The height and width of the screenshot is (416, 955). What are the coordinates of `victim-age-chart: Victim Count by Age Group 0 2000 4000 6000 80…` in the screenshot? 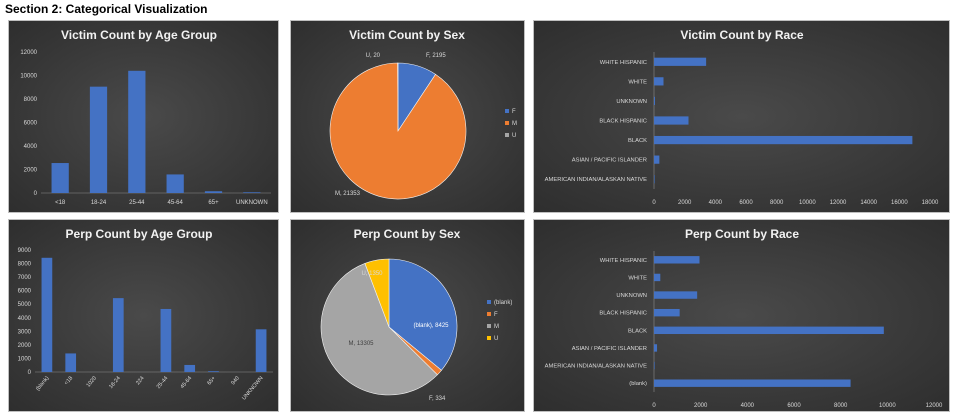 It's located at (145, 117).